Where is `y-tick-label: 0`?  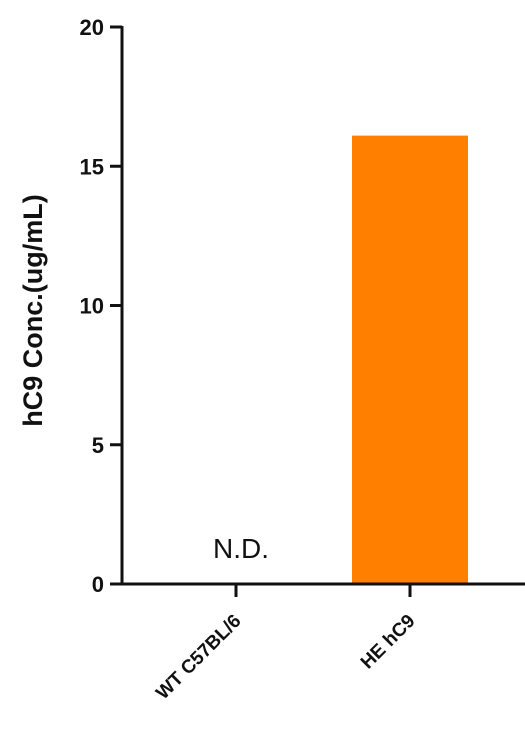 y-tick-label: 0 is located at coordinates (98, 584).